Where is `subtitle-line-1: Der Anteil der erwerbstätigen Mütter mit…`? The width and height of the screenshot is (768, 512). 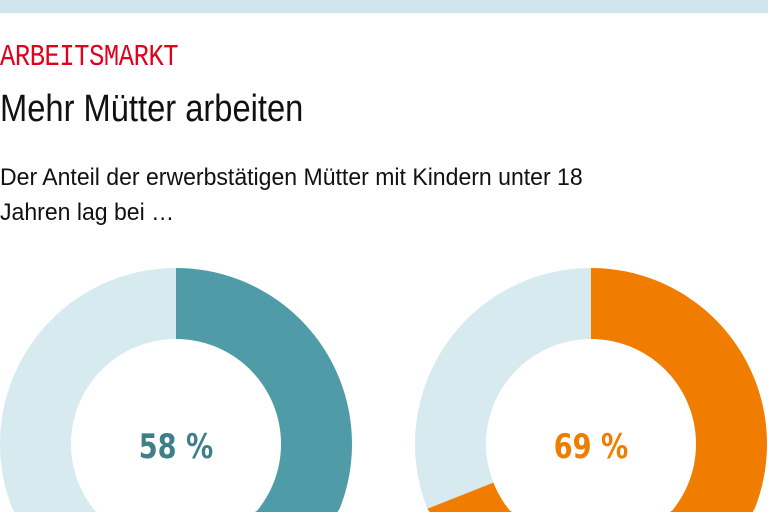 subtitle-line-1: Der Anteil der erwerbstätigen Mütter mit… is located at coordinates (291, 177).